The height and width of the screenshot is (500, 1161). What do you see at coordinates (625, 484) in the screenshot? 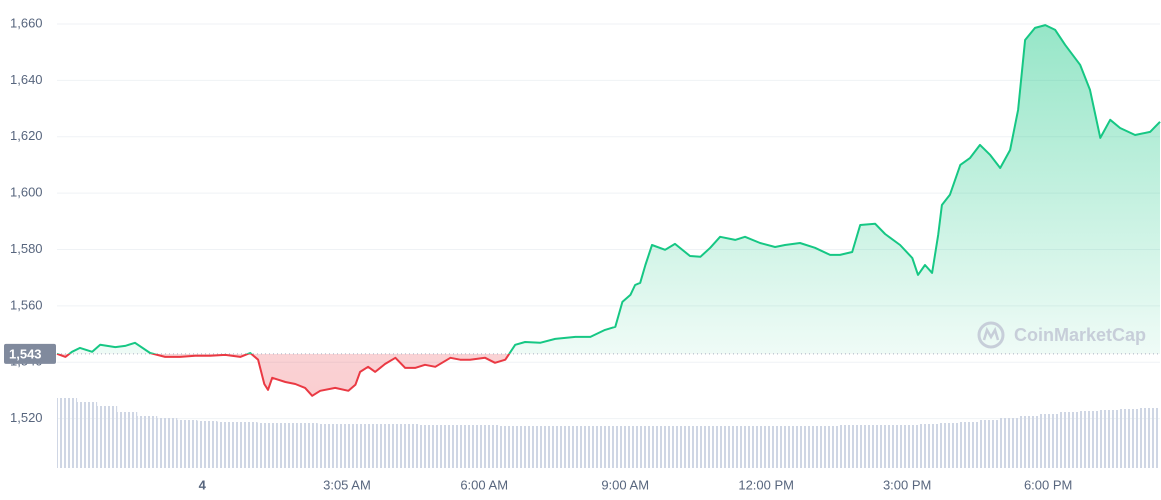
I see `x-tick-label: 9:00 AM` at bounding box center [625, 484].